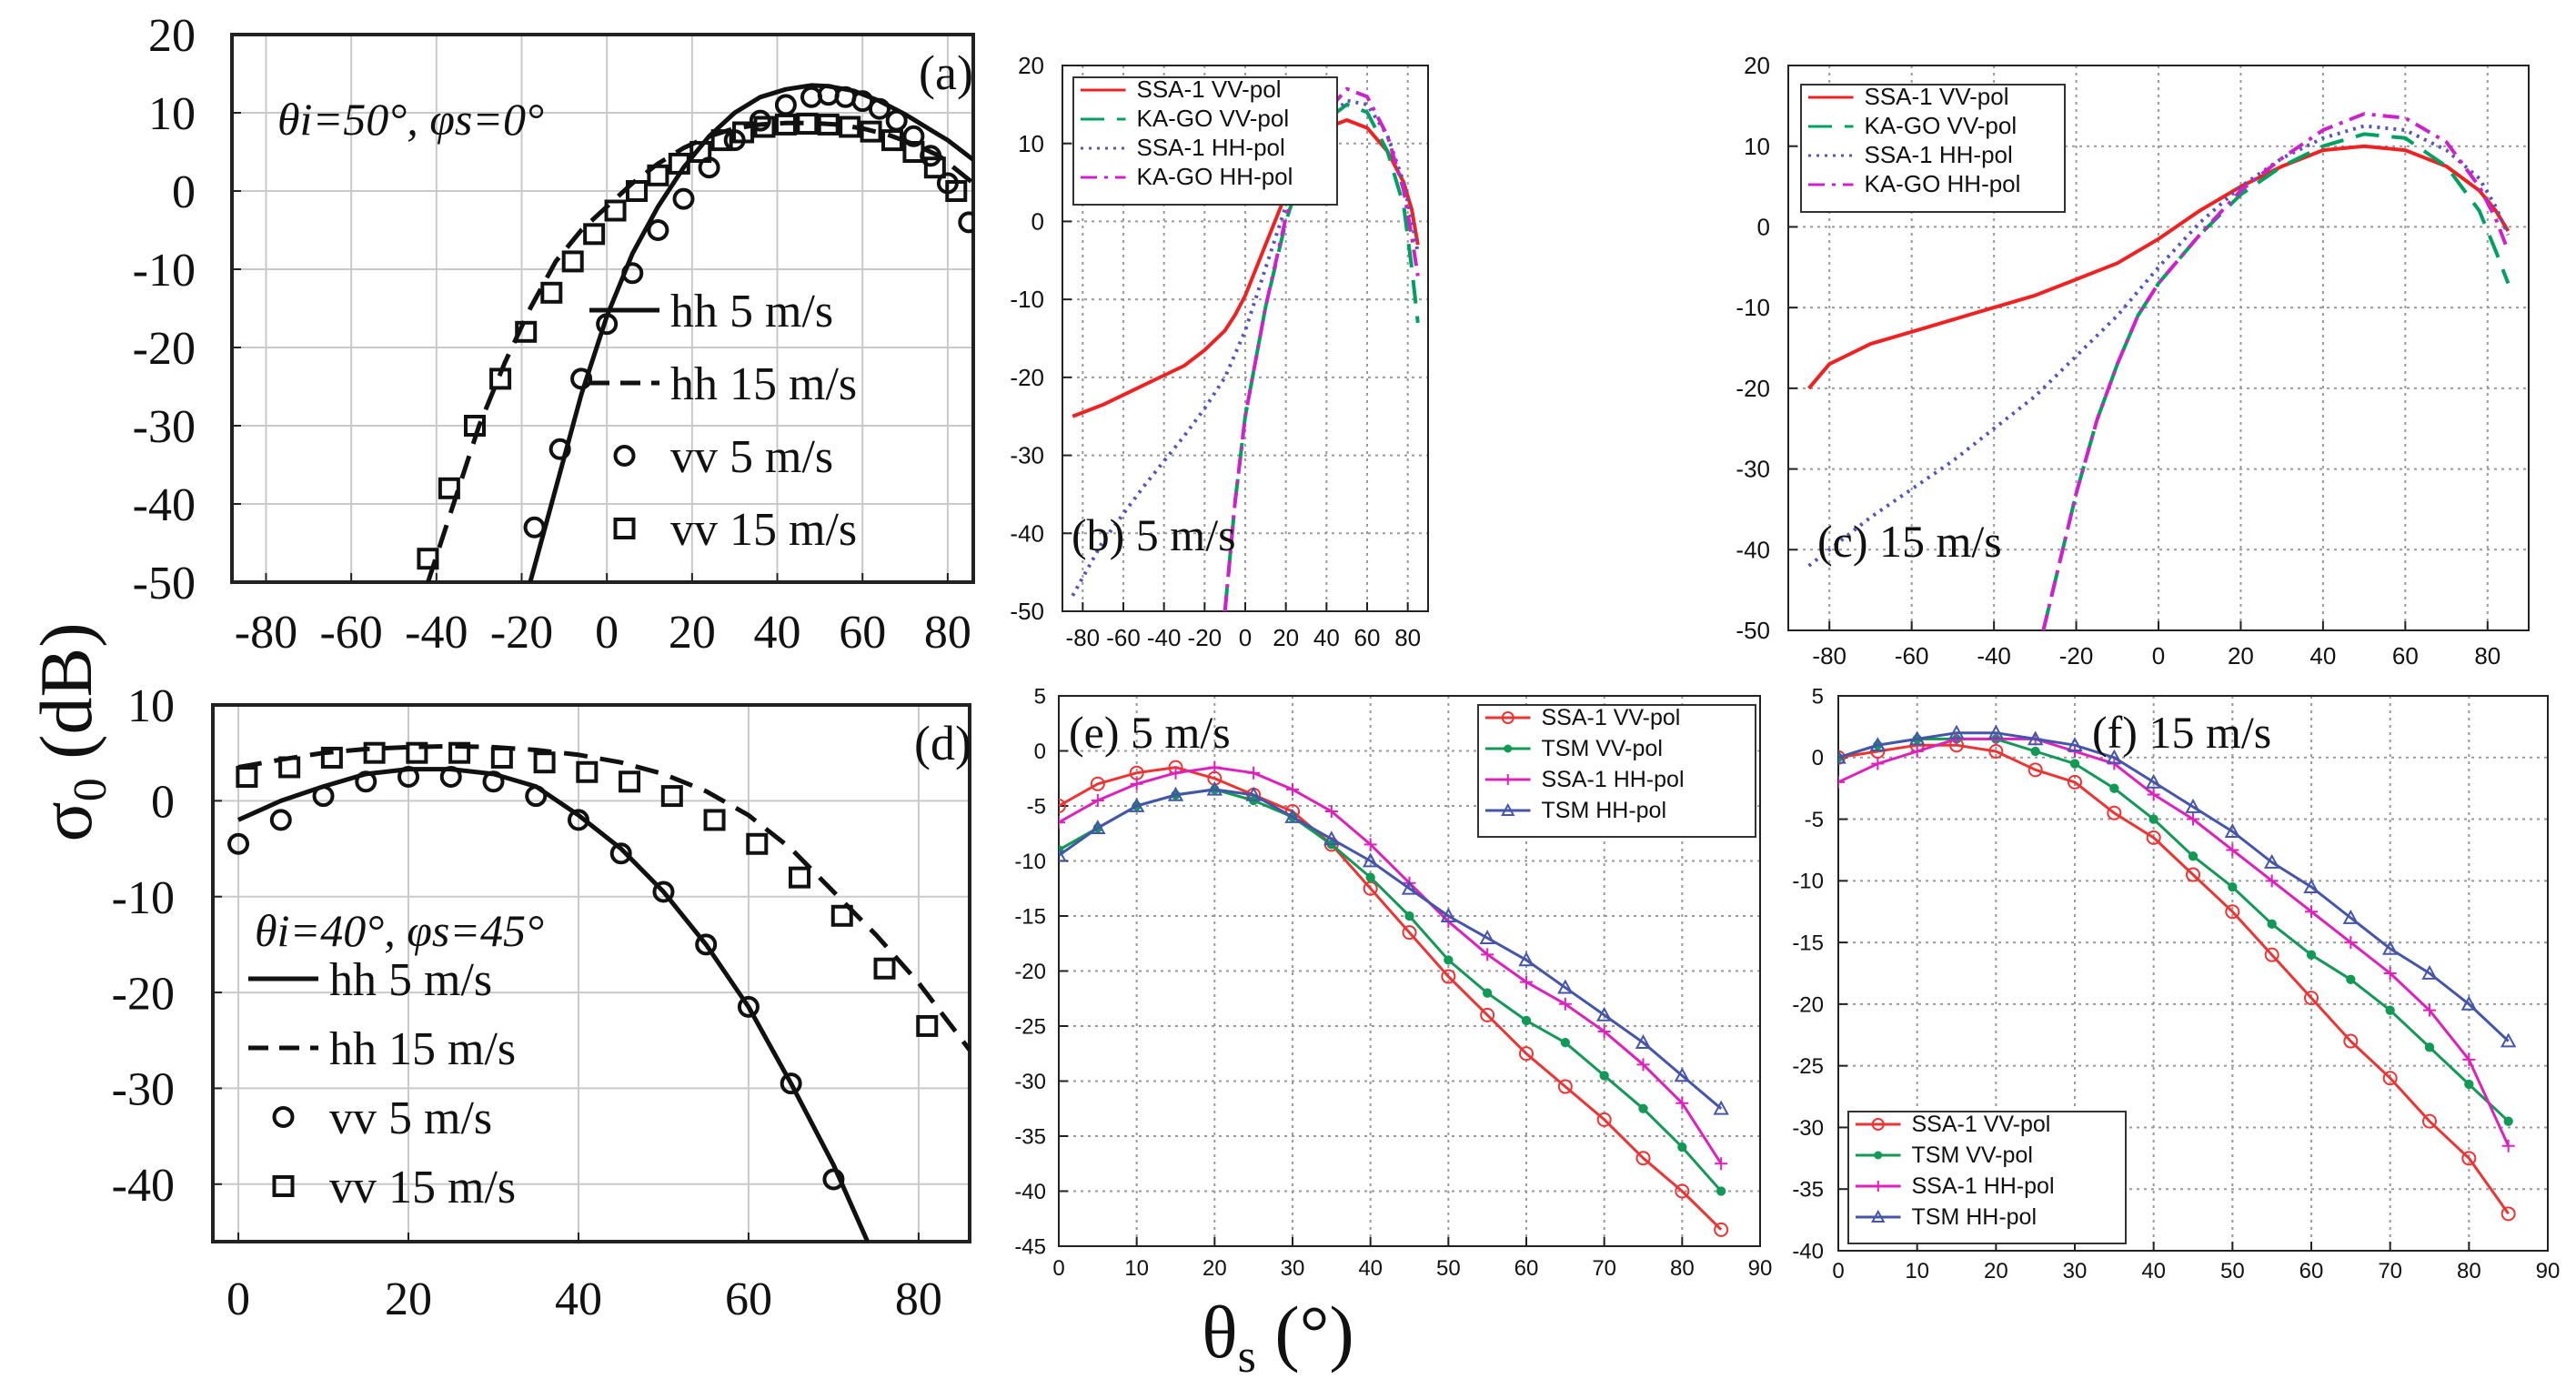 The width and height of the screenshot is (2576, 1389). Describe the element at coordinates (1030, 916) in the screenshot. I see `y-tick-label: -15` at that location.